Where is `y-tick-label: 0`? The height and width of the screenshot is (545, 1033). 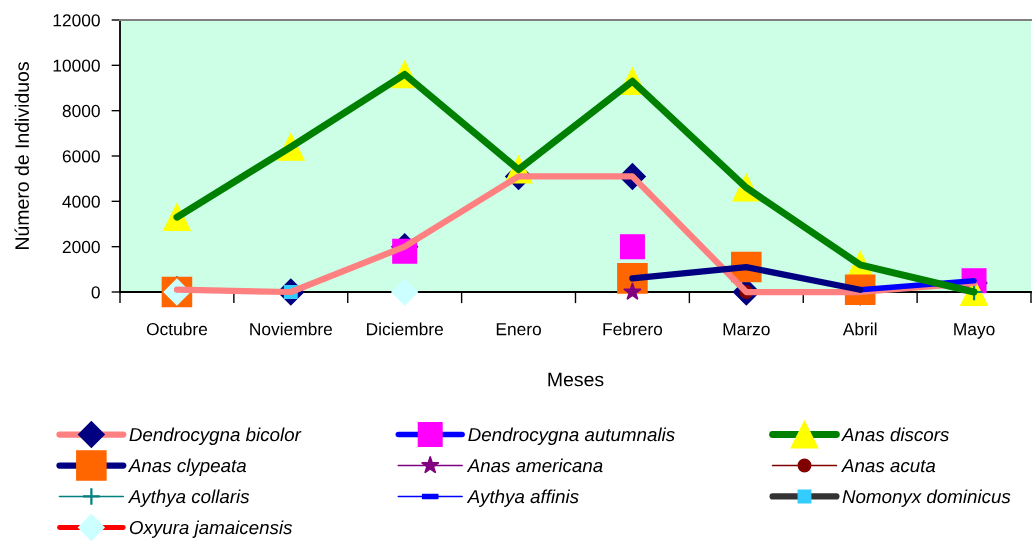 y-tick-label: 0 is located at coordinates (95, 292).